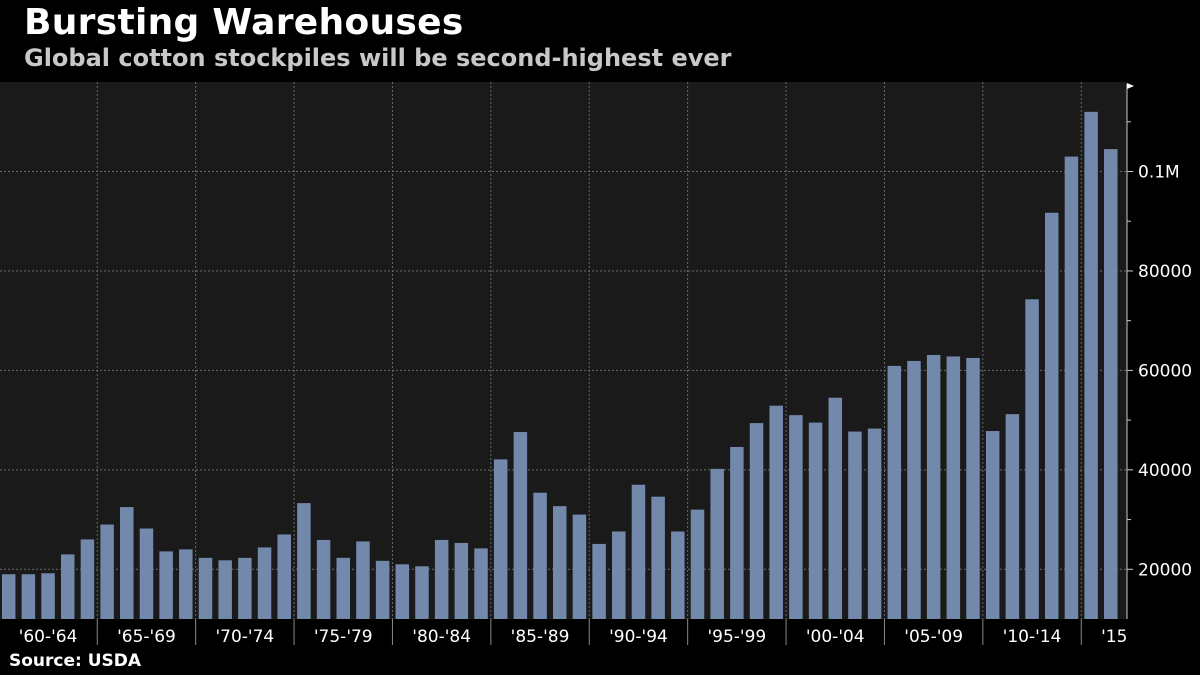  I want to click on x-tick-label: '95-'99, so click(736, 637).